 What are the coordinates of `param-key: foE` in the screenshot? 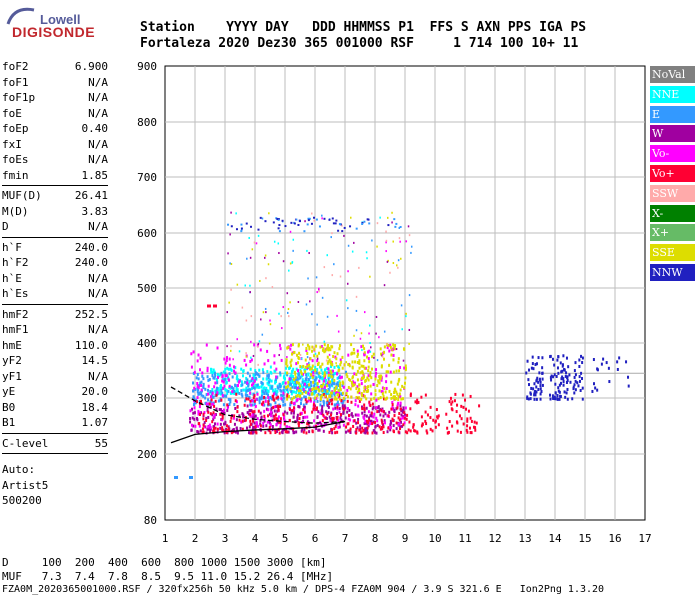 It's located at (12, 113).